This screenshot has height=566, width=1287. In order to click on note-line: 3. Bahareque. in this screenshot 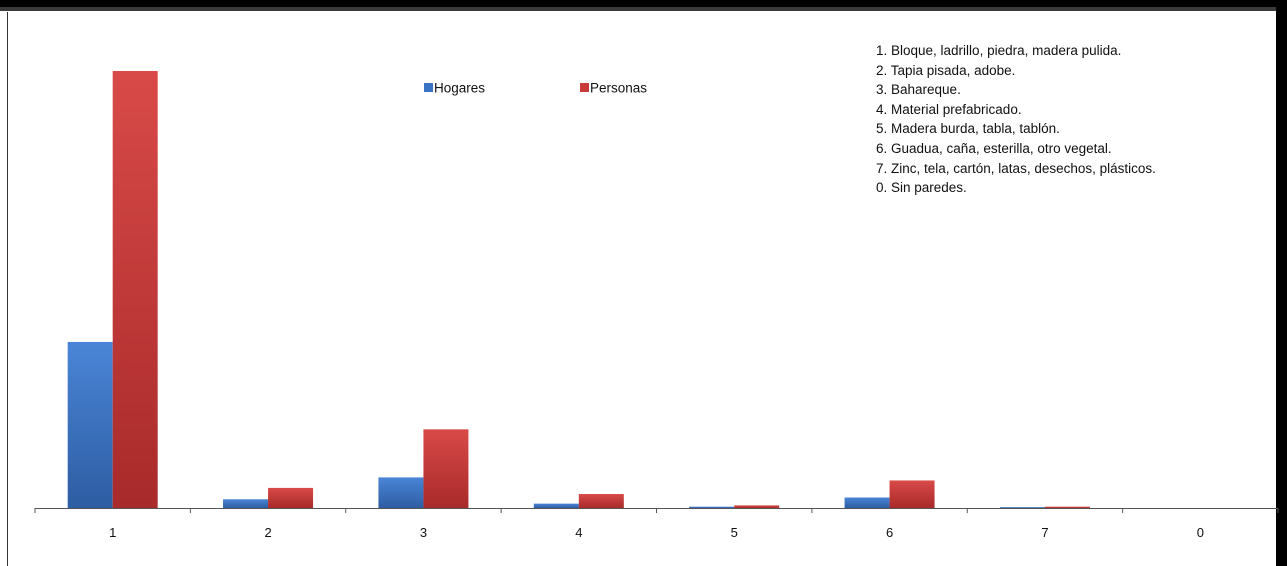, I will do `click(918, 90)`.